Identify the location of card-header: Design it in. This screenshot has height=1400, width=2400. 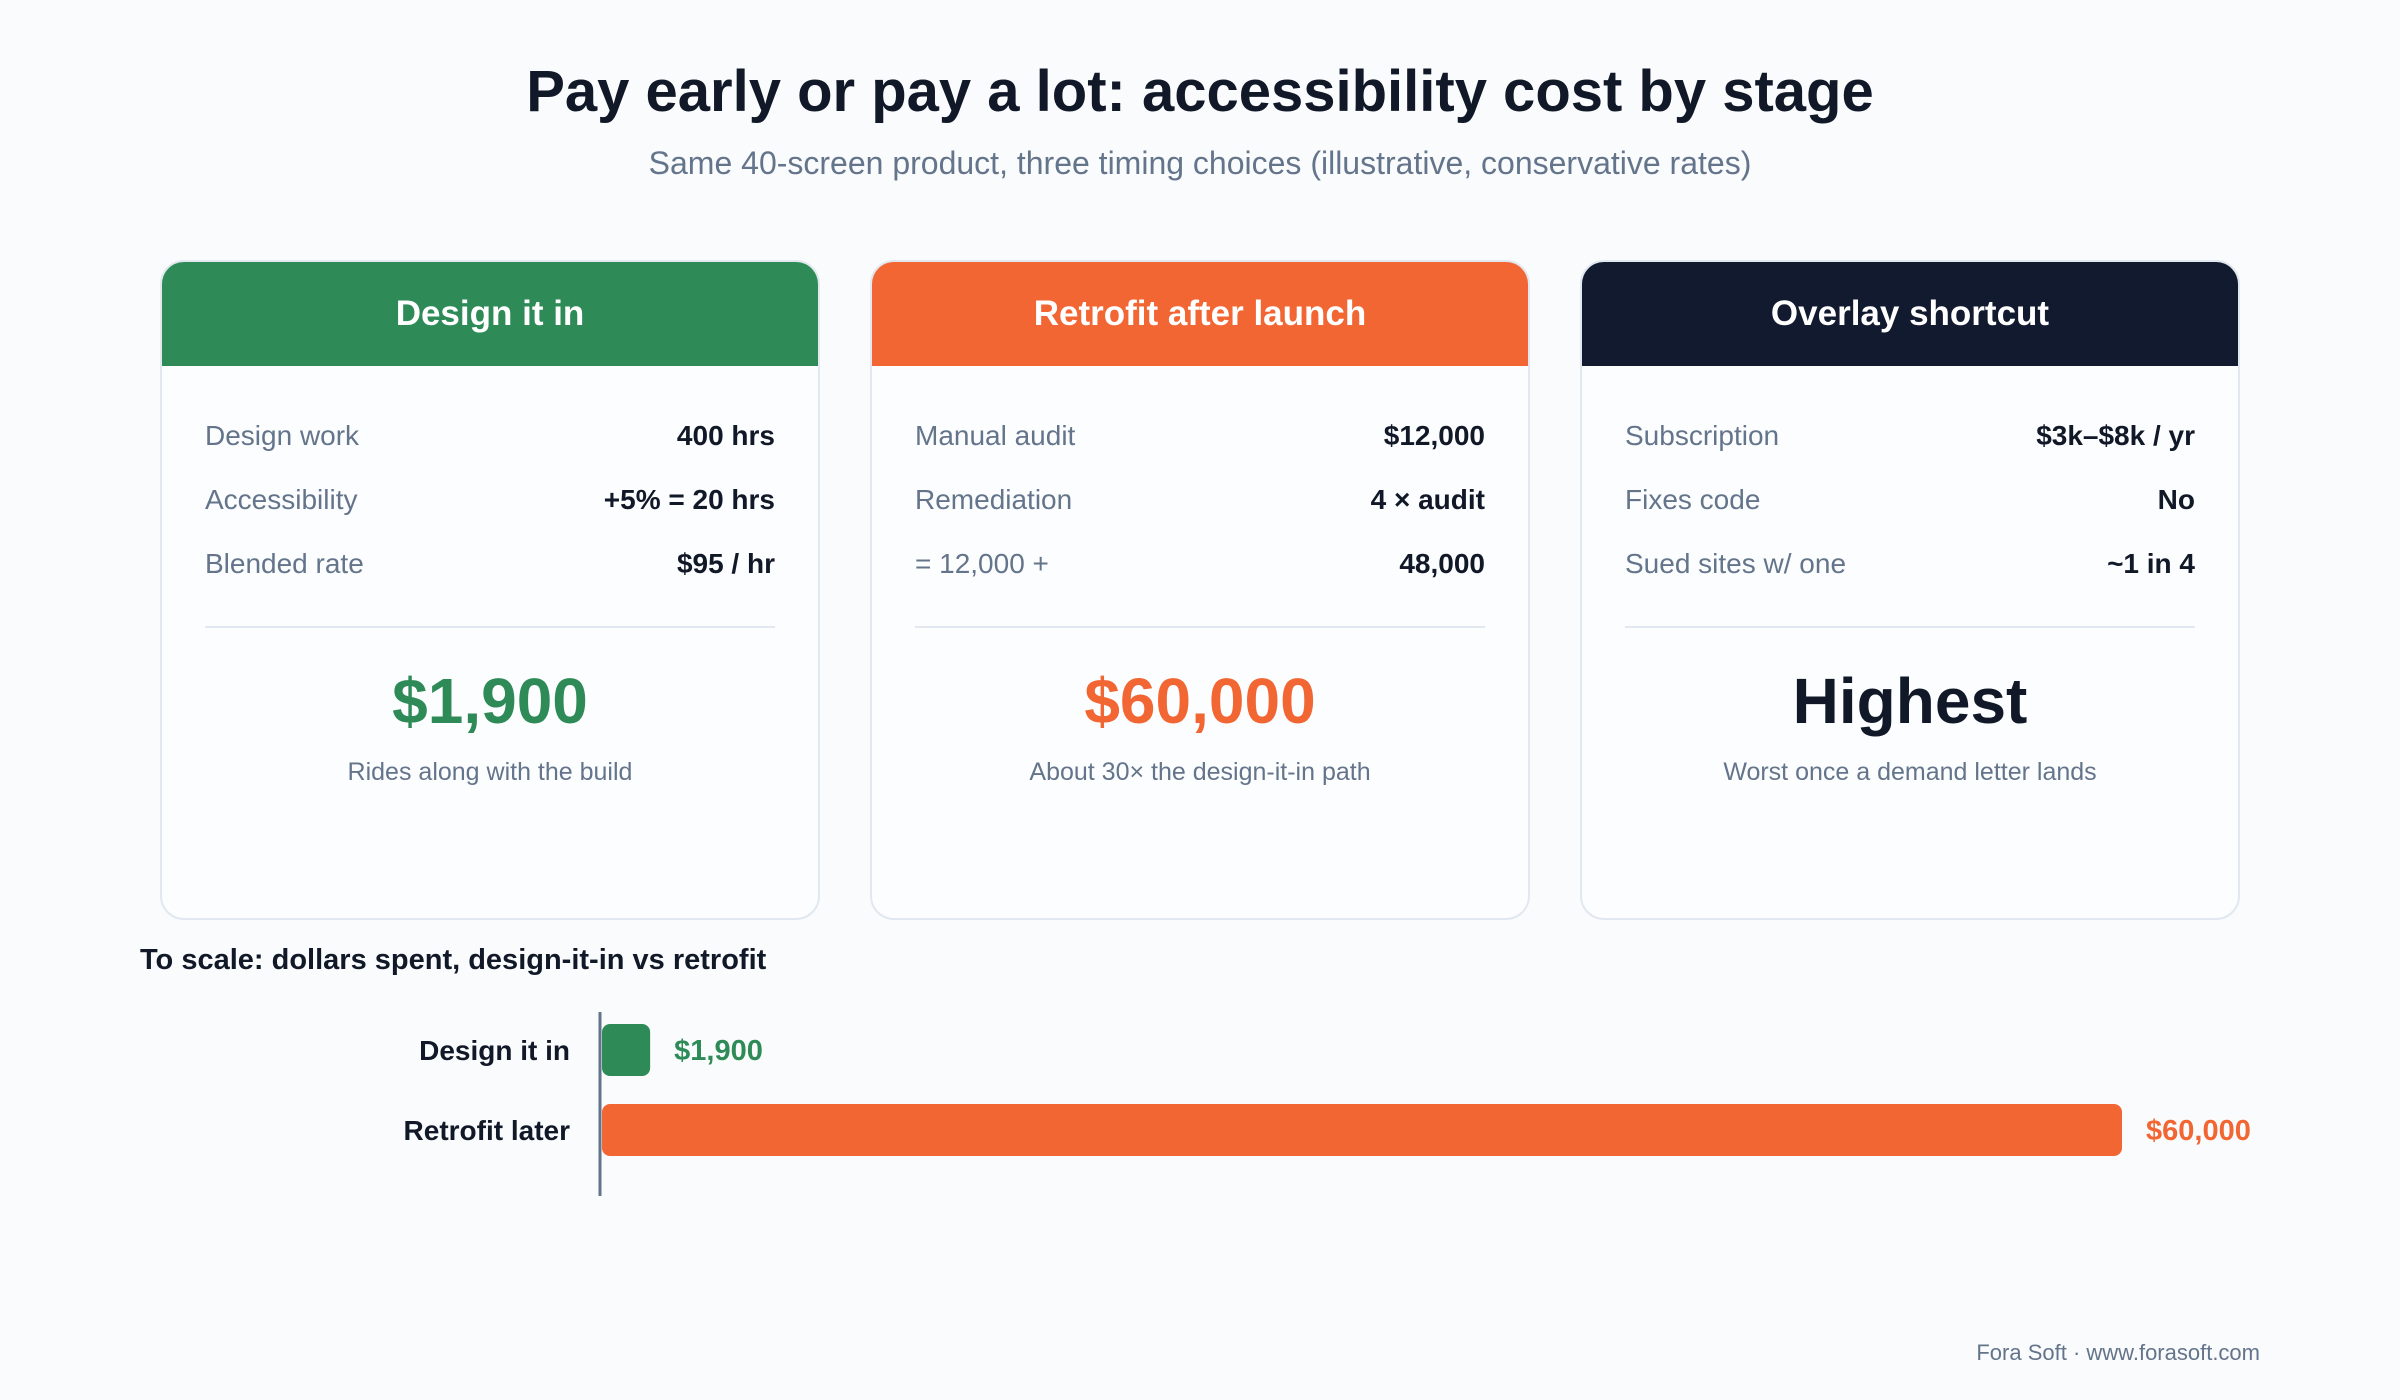
(490, 314).